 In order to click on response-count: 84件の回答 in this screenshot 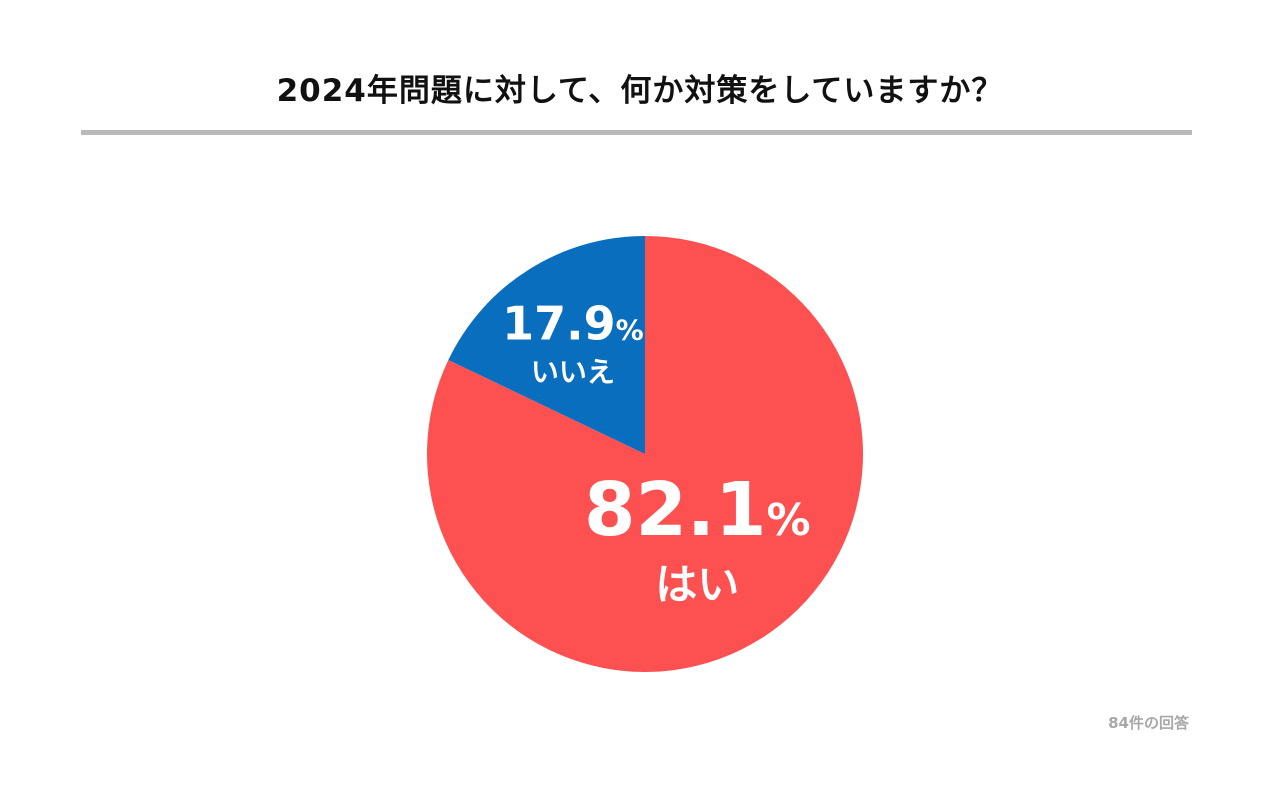, I will do `click(1148, 723)`.